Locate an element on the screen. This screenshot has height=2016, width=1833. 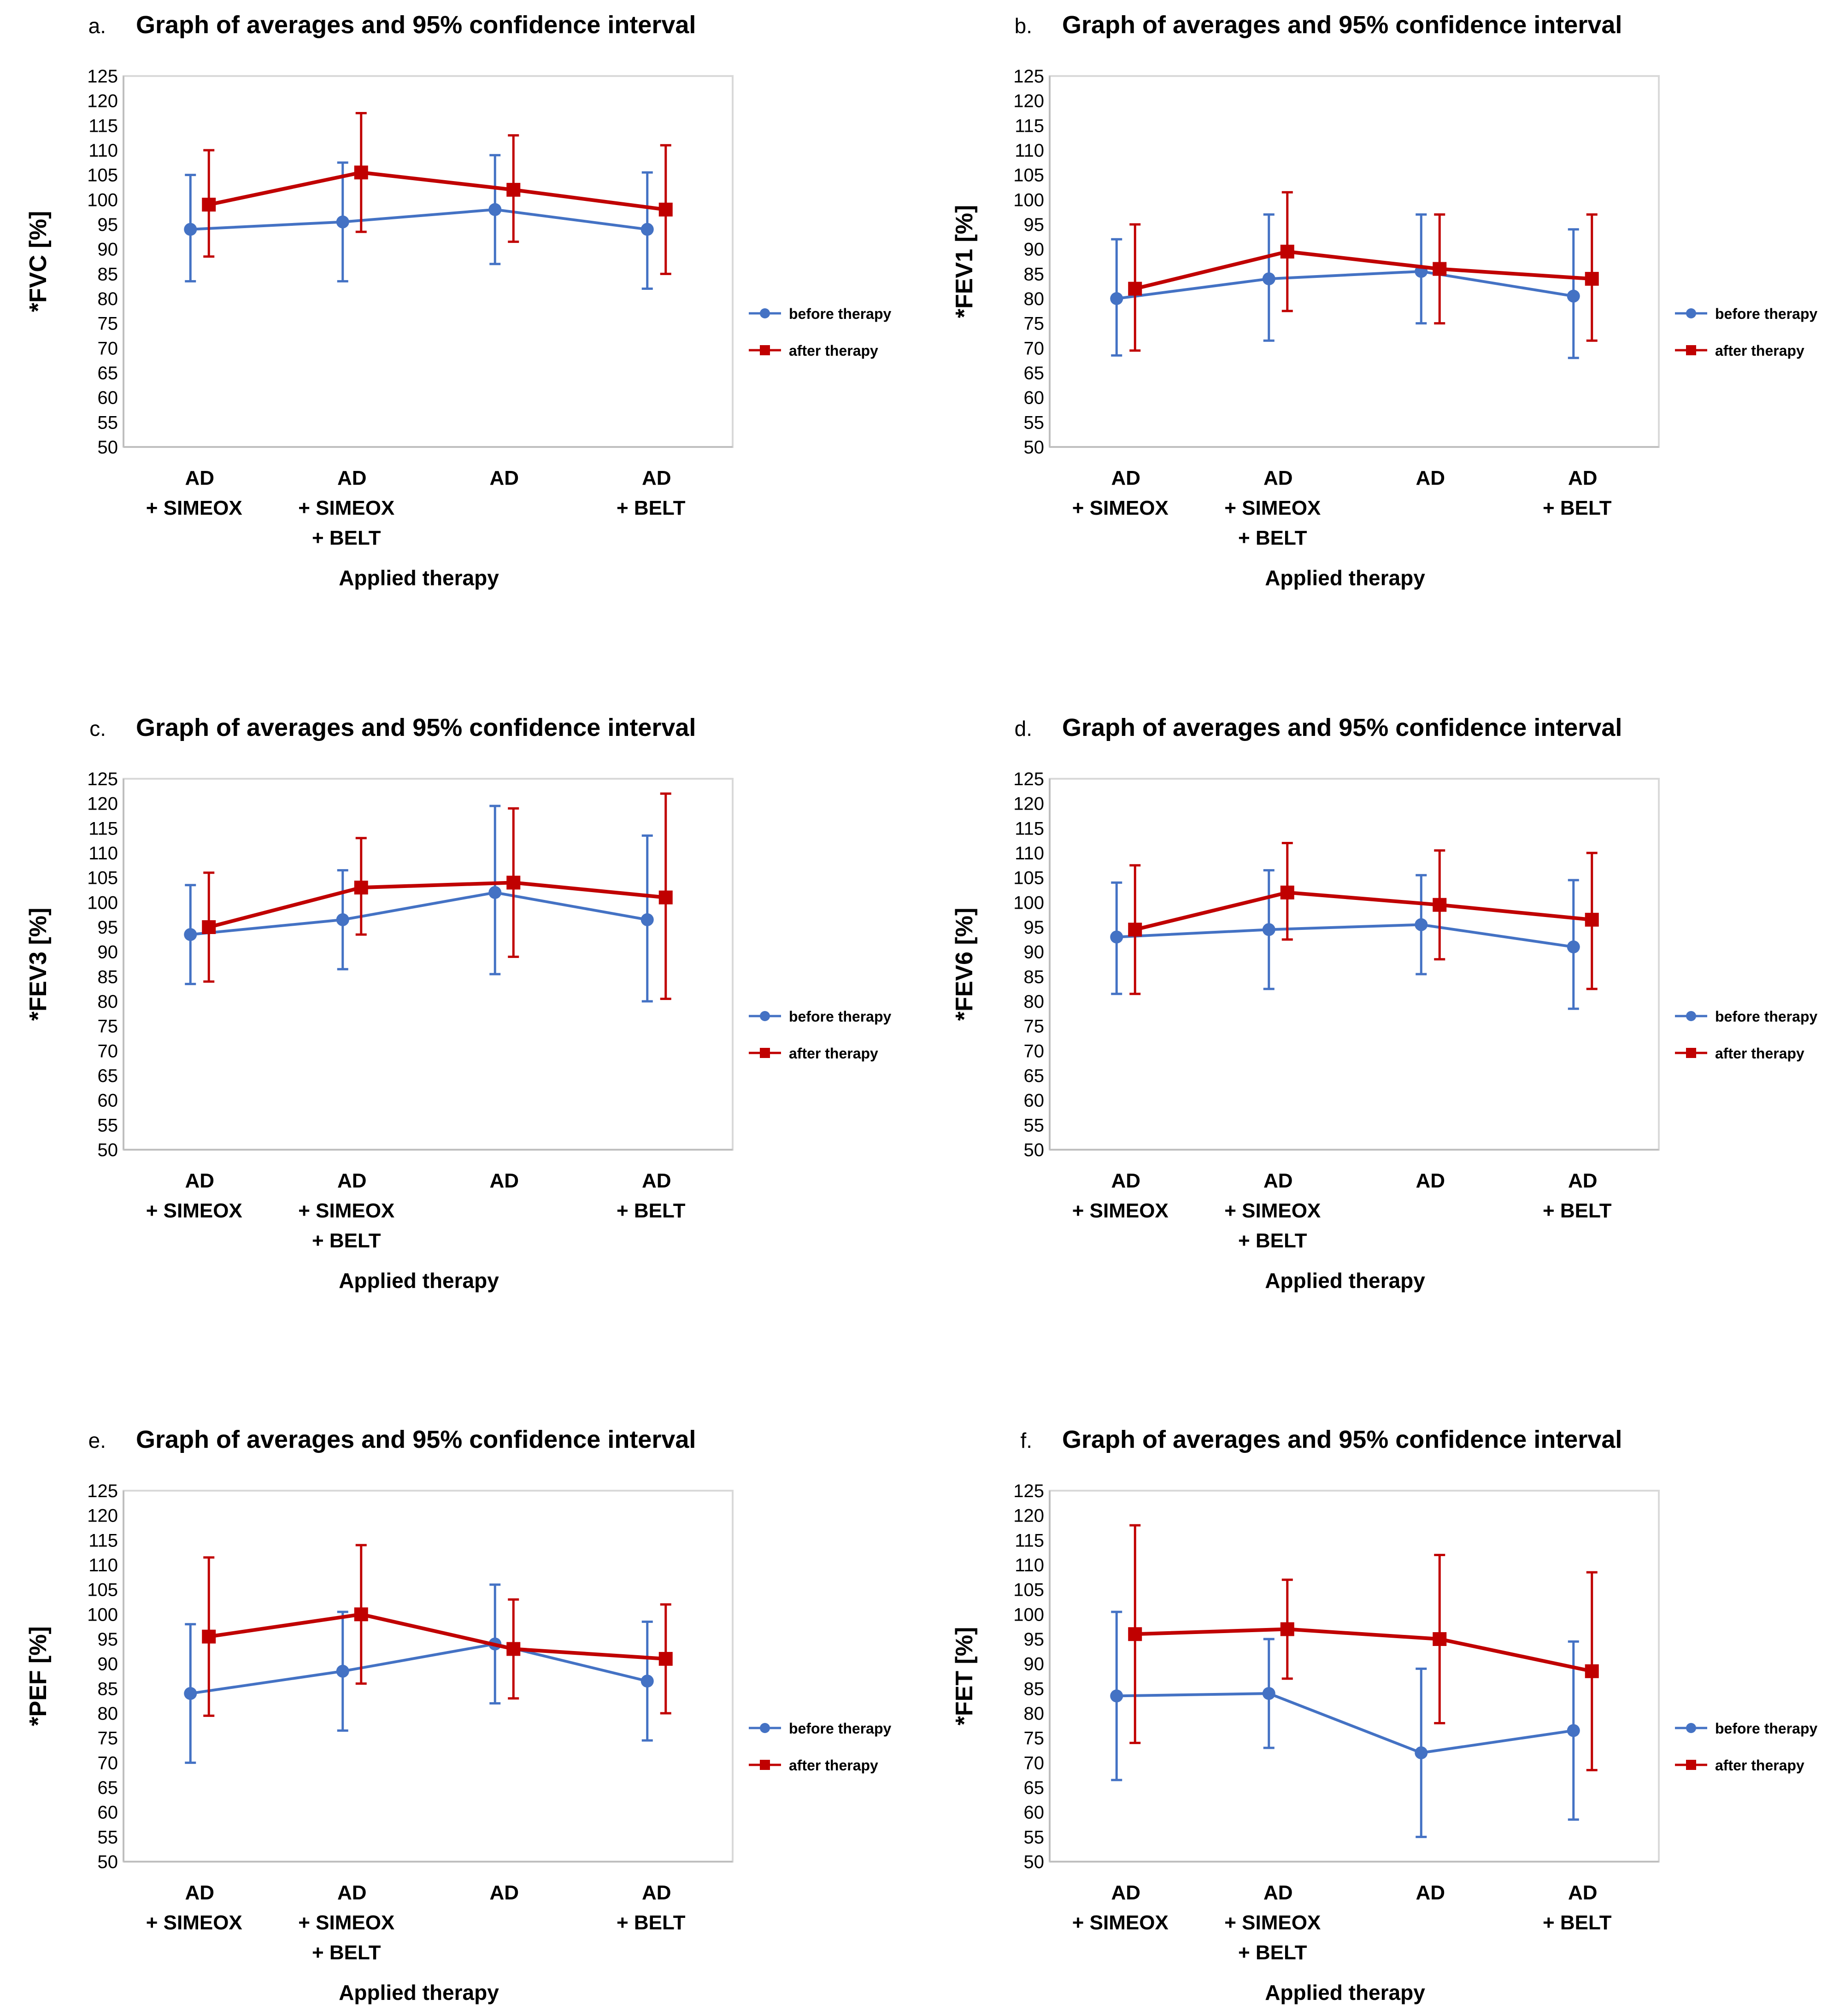
y-tick-label: 95 is located at coordinates (108, 1639).